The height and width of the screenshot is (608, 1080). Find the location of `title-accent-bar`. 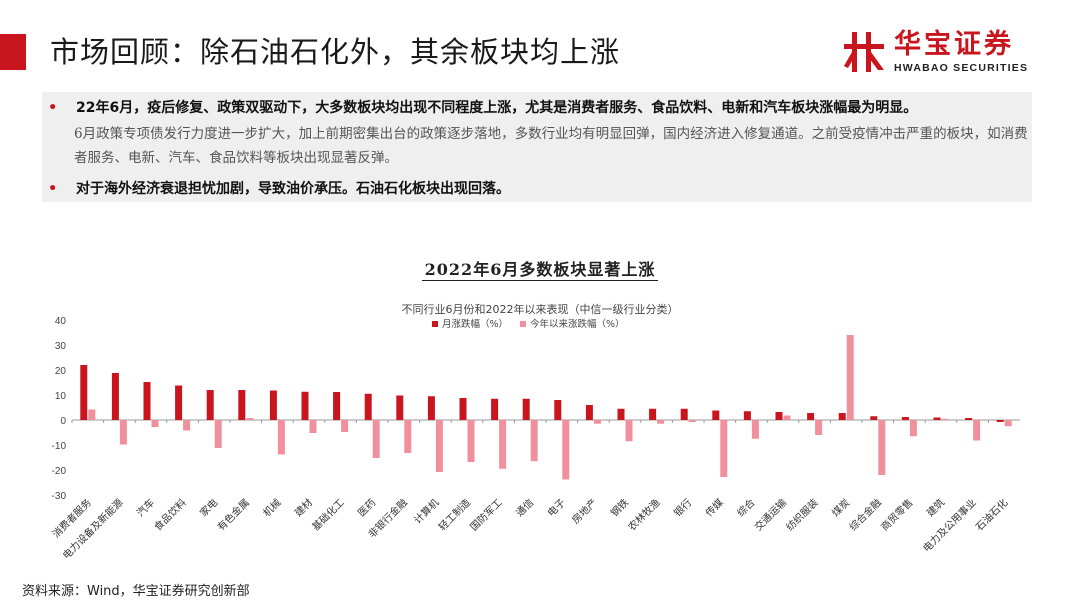

title-accent-bar is located at coordinates (13, 52).